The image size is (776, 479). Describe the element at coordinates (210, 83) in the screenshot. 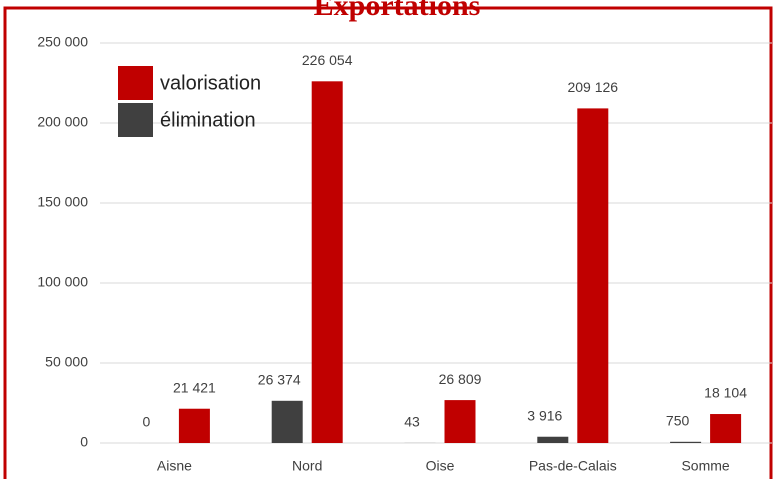

I see `legend-label: valorisation` at that location.